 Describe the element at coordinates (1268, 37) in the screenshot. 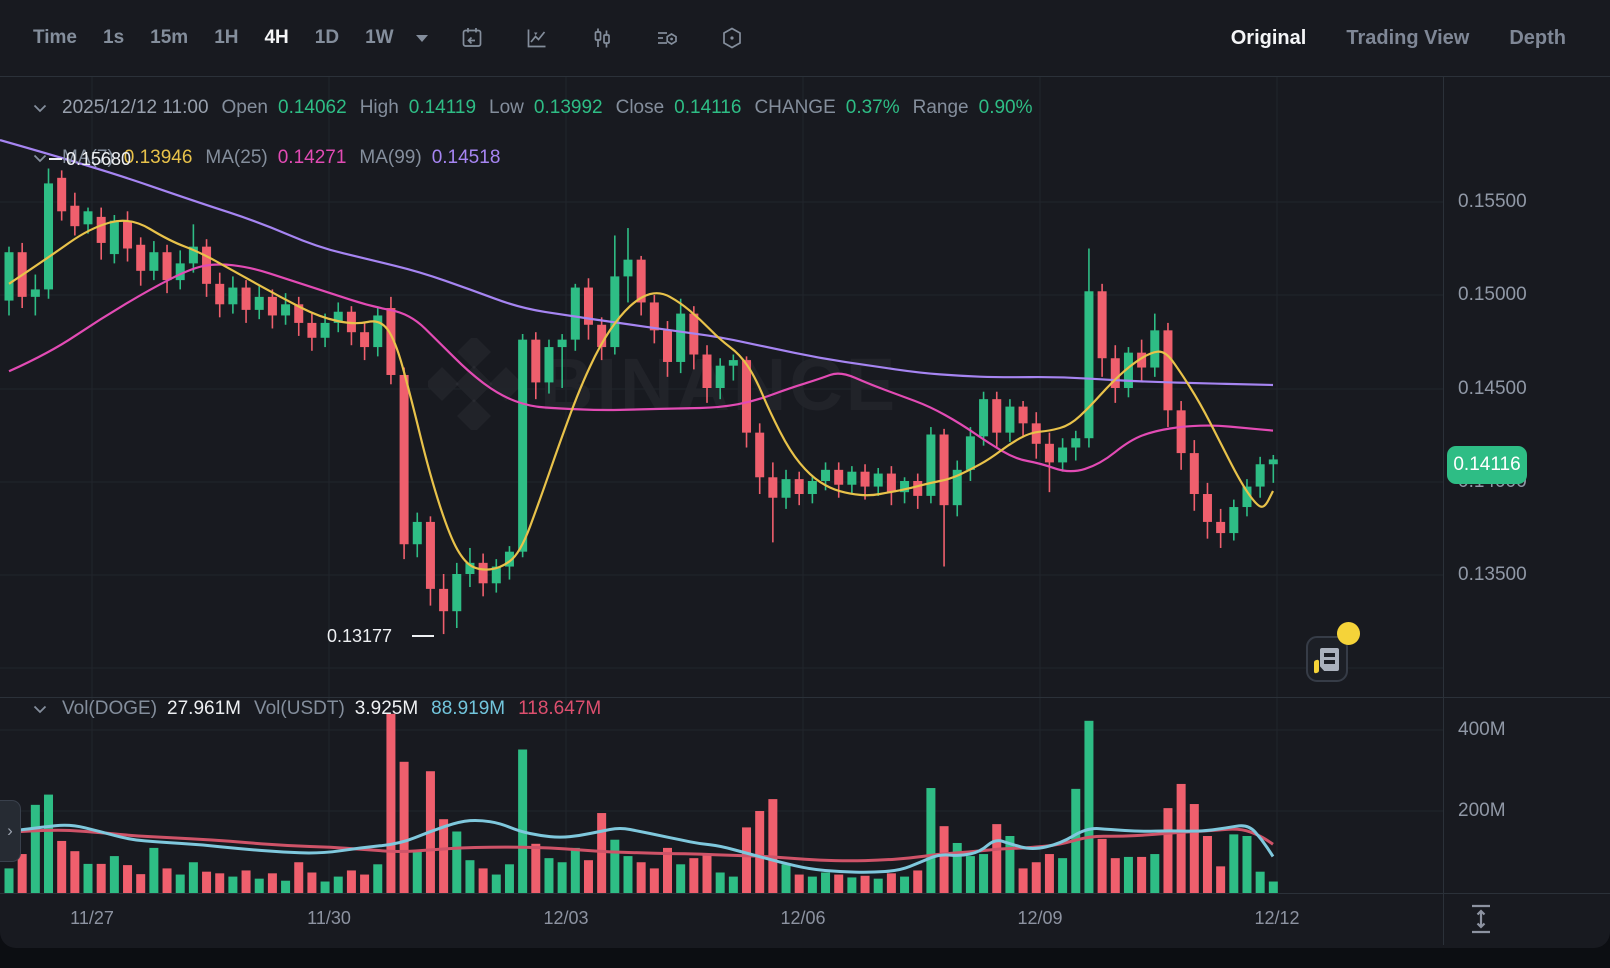

I see `tab-original: Original` at that location.